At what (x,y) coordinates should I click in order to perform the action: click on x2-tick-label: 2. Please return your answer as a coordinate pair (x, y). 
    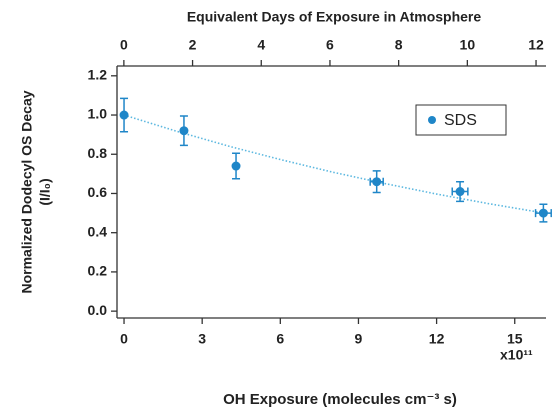
    Looking at the image, I should click on (193, 45).